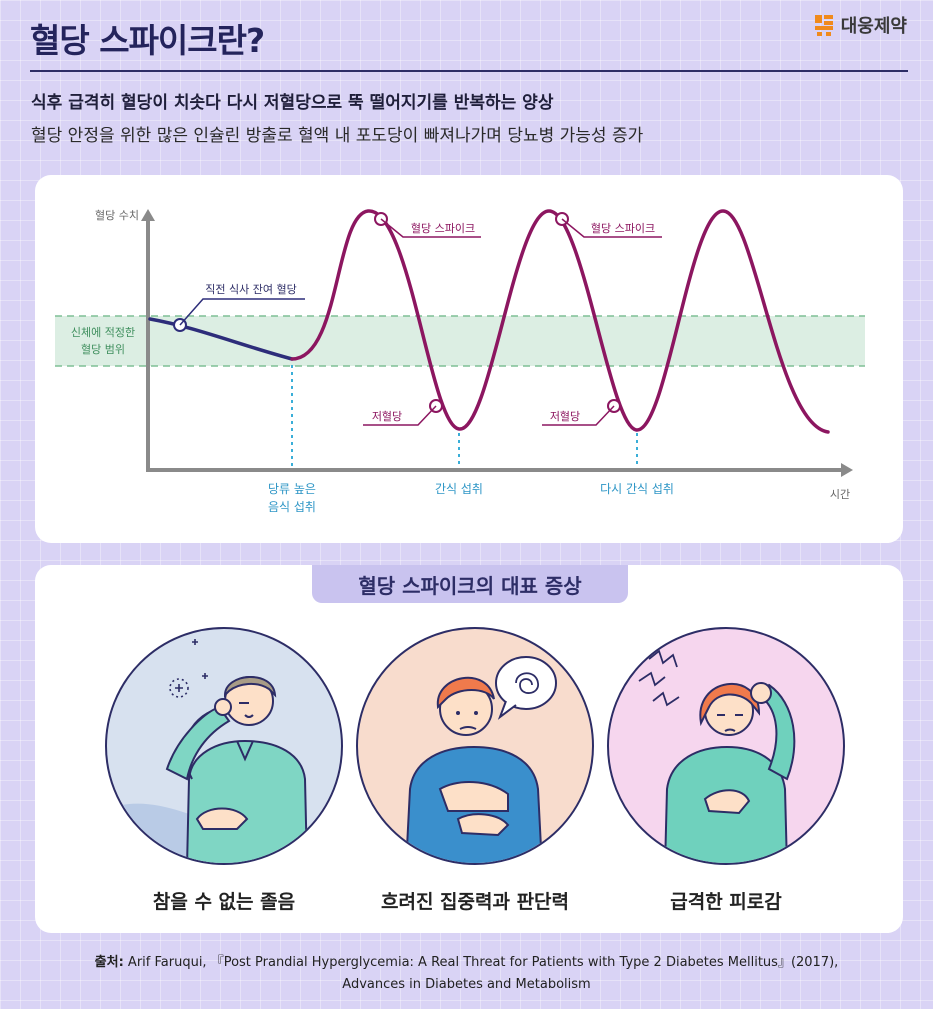  I want to click on symptom-drowsiness: 참을 수 없는 졸음, so click(224, 770).